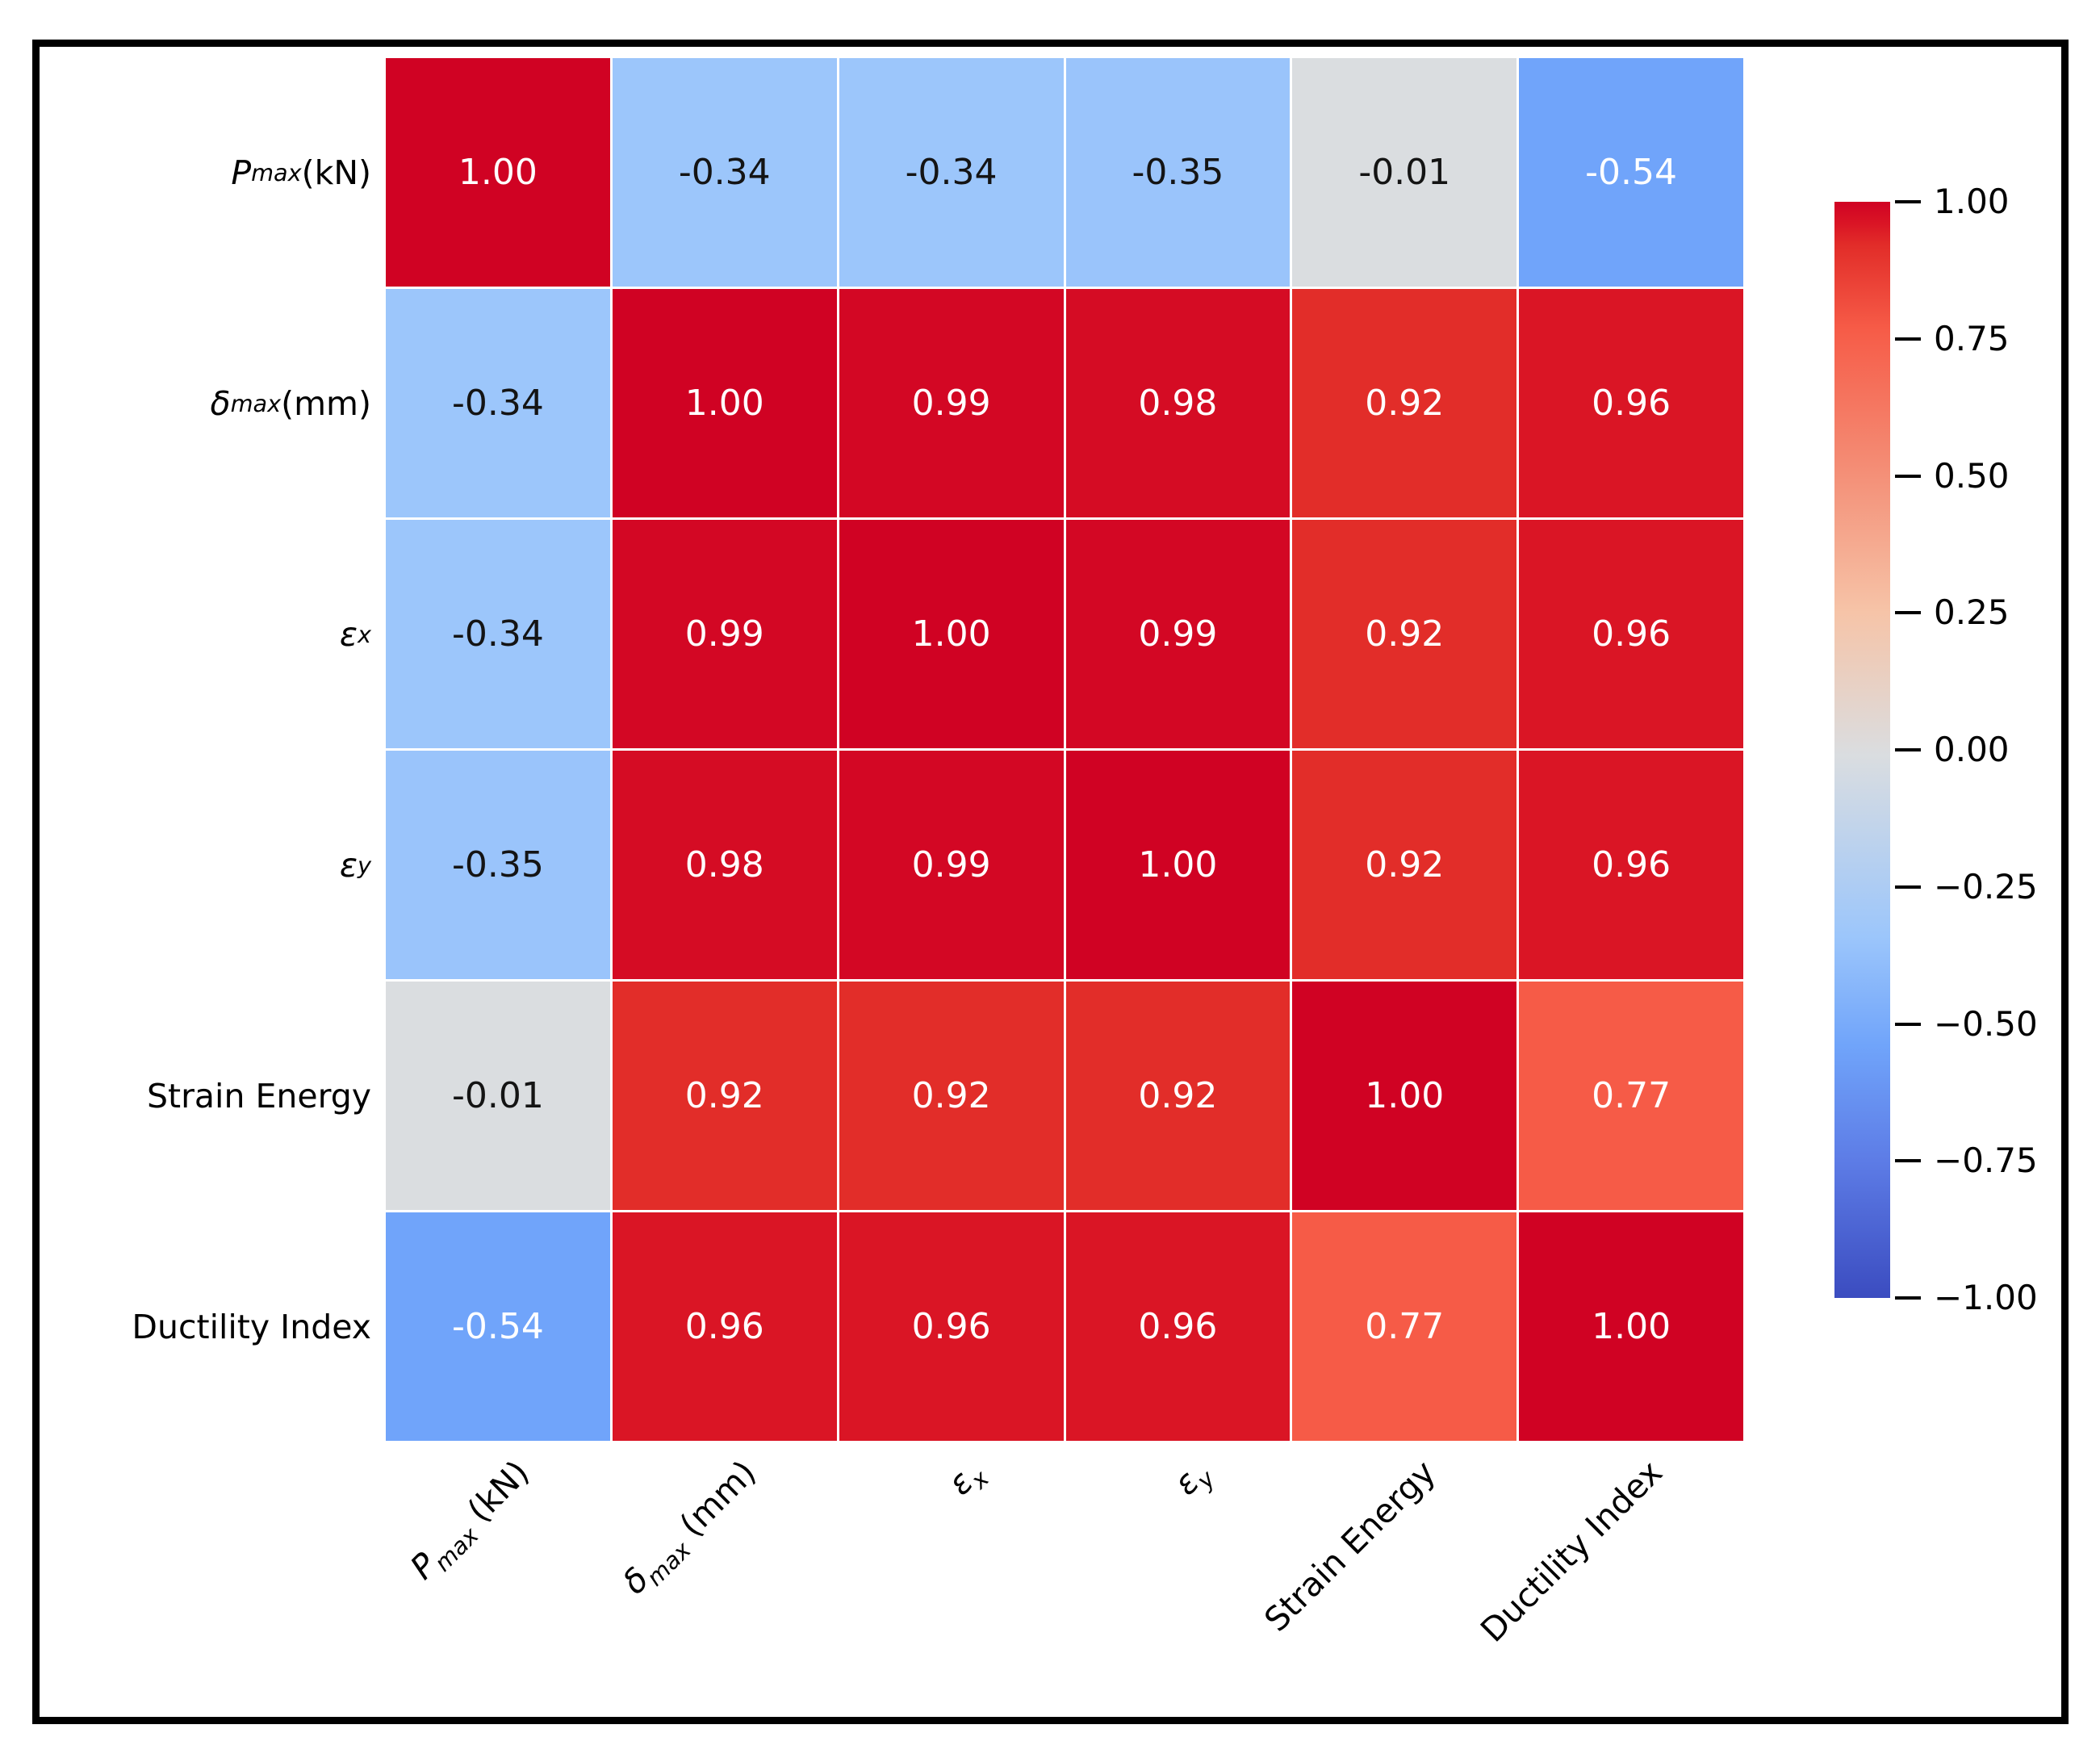 The height and width of the screenshot is (1754, 2100). What do you see at coordinates (1986, 1297) in the screenshot?
I see `colorbar-tick-label: −1.00` at bounding box center [1986, 1297].